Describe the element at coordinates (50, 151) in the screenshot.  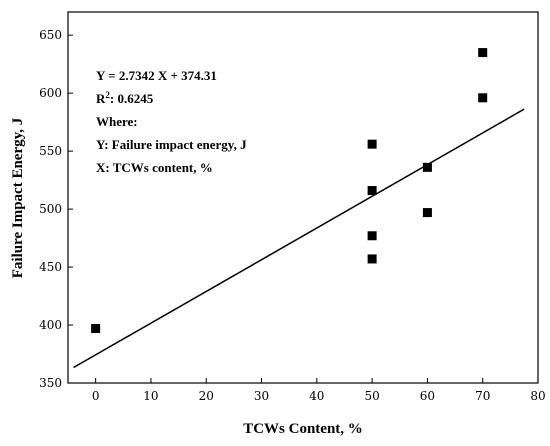
I see `y-tick-label: 550` at that location.